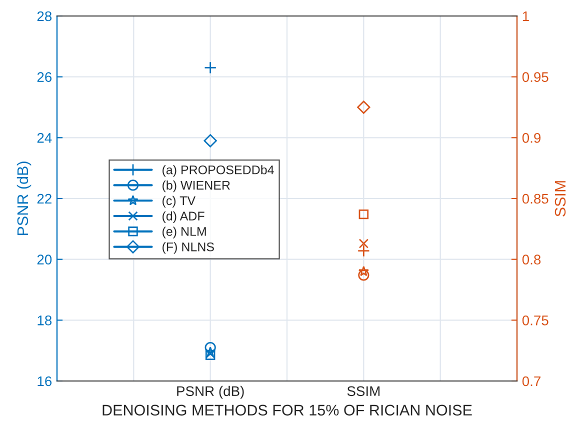 The height and width of the screenshot is (428, 574). Describe the element at coordinates (44, 77) in the screenshot. I see `y-tick-label: 26` at that location.